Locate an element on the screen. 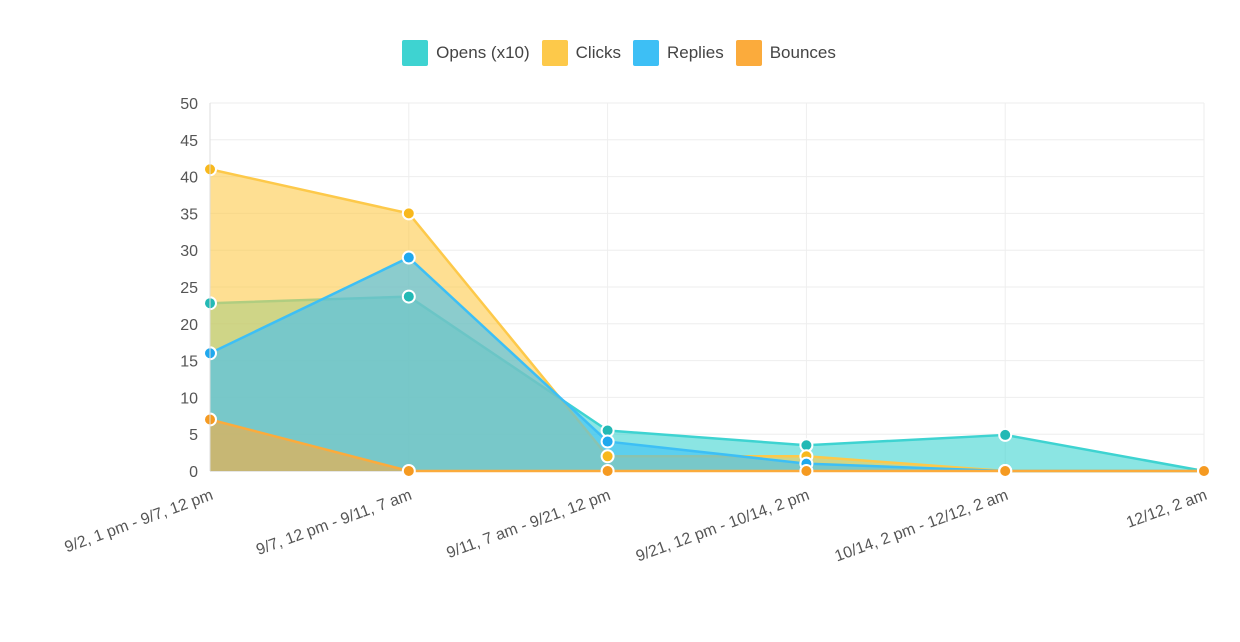 The width and height of the screenshot is (1240, 642). y-tick-label: 45 is located at coordinates (189, 141).